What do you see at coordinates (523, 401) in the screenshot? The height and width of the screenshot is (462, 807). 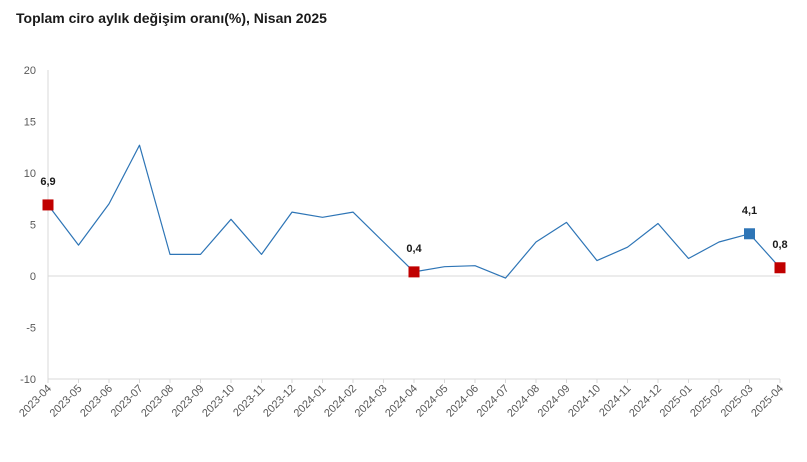 I see `x-tick-label: 2024-08` at bounding box center [523, 401].